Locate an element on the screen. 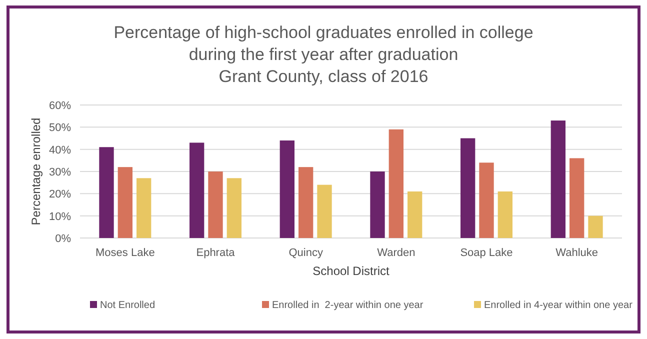 The height and width of the screenshot is (339, 647). y-tick-label: 10% is located at coordinates (60, 216).